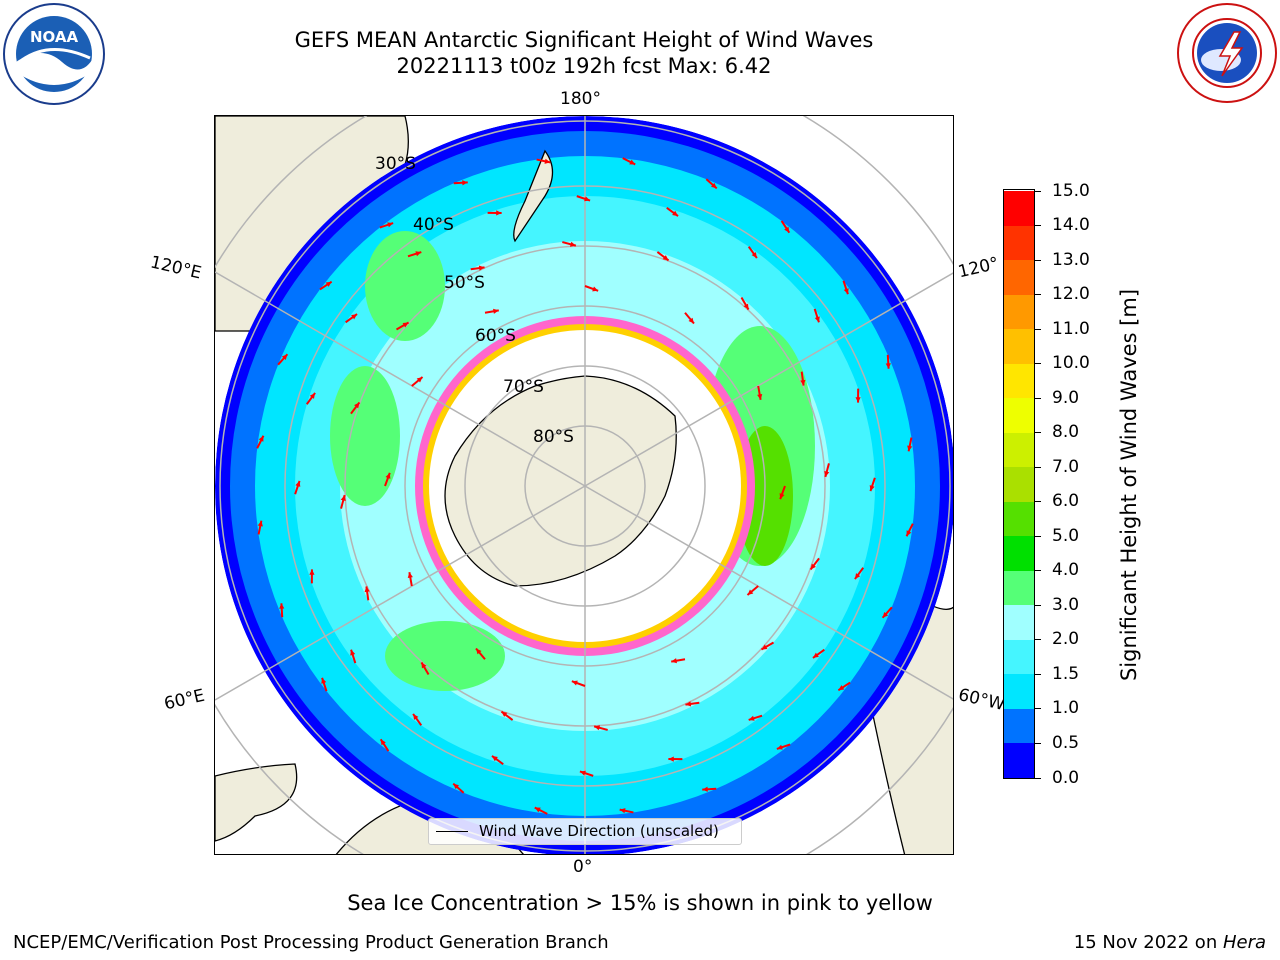 This screenshot has height=960, width=1280. What do you see at coordinates (1066, 570) in the screenshot?
I see `colorbar-tick-label: 4.0` at bounding box center [1066, 570].